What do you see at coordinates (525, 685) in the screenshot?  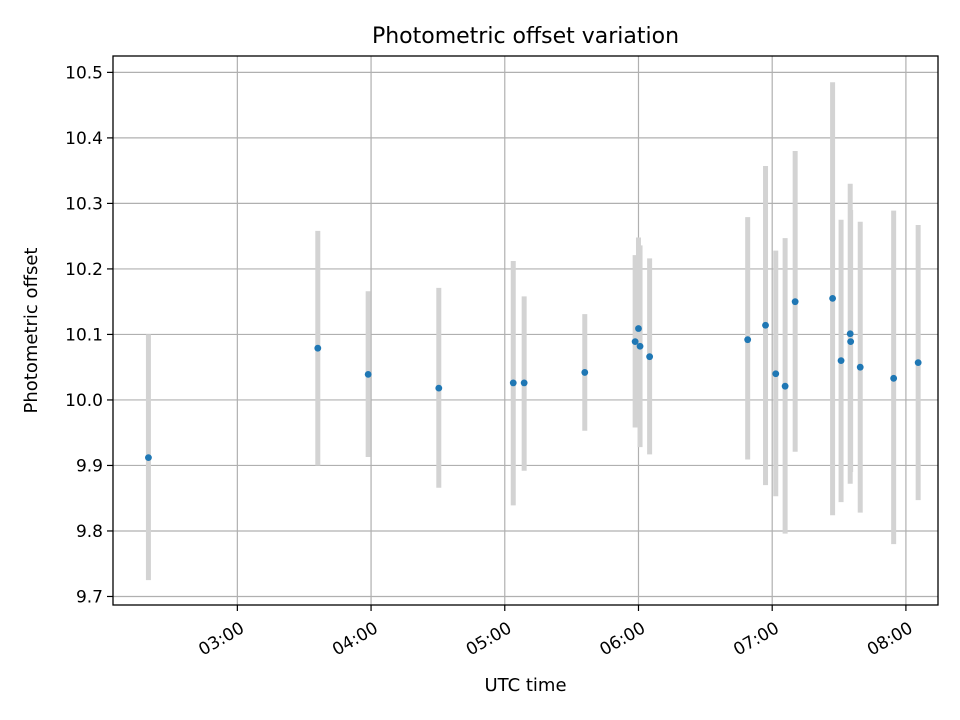 I see `x-axis-label: UTC time` at bounding box center [525, 685].